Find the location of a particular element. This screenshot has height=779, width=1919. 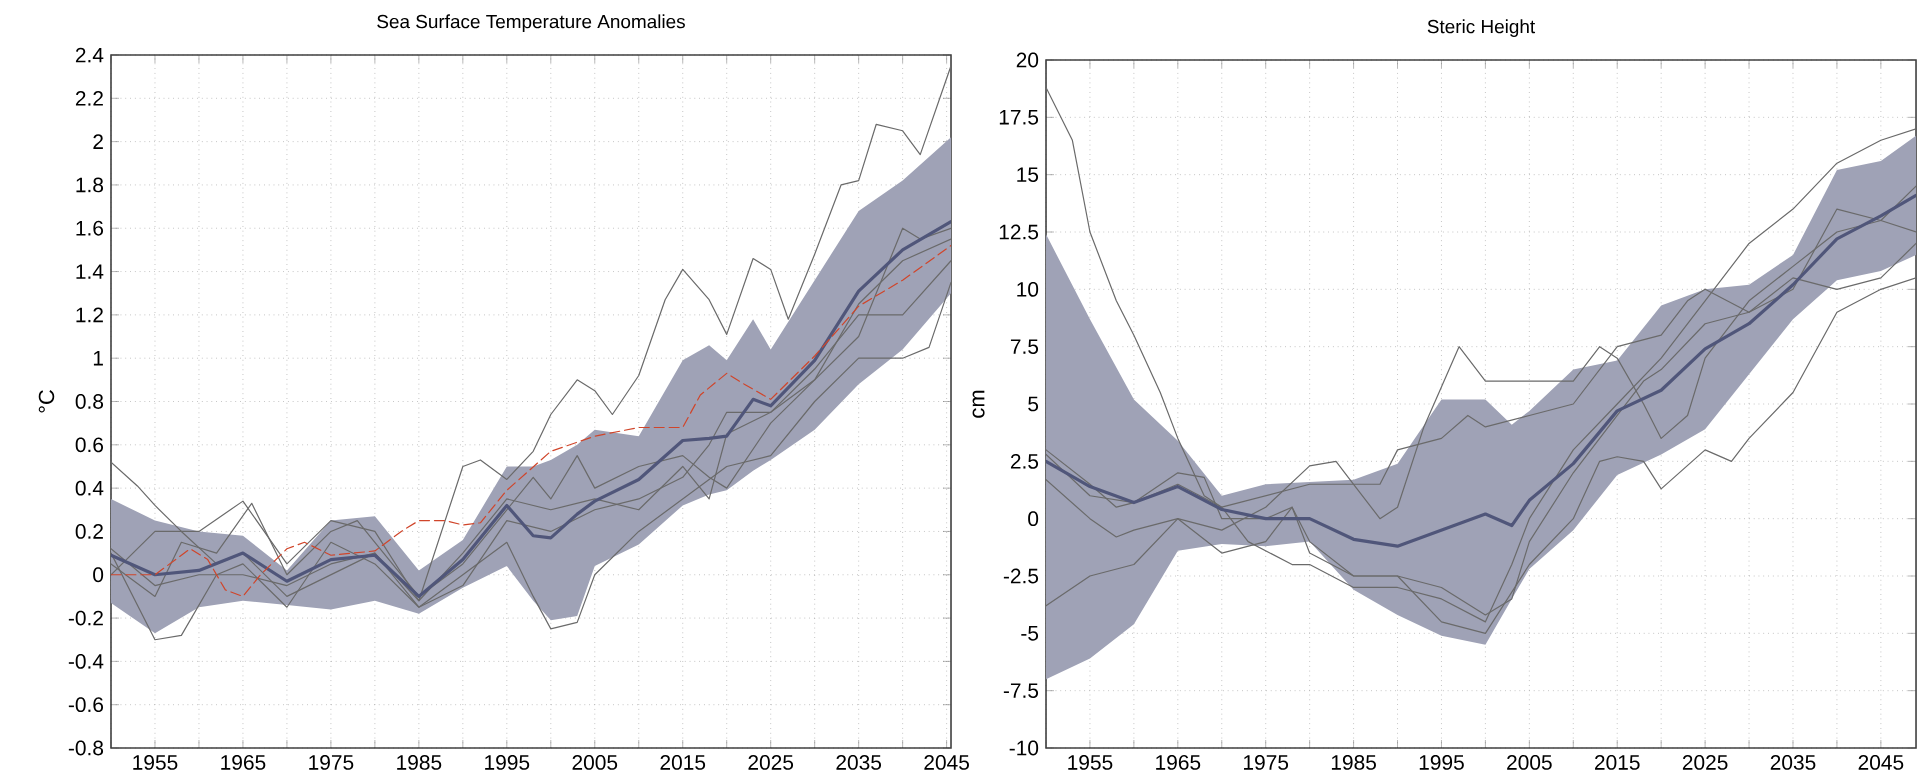

y-tick-label: 15 is located at coordinates (1028, 174).